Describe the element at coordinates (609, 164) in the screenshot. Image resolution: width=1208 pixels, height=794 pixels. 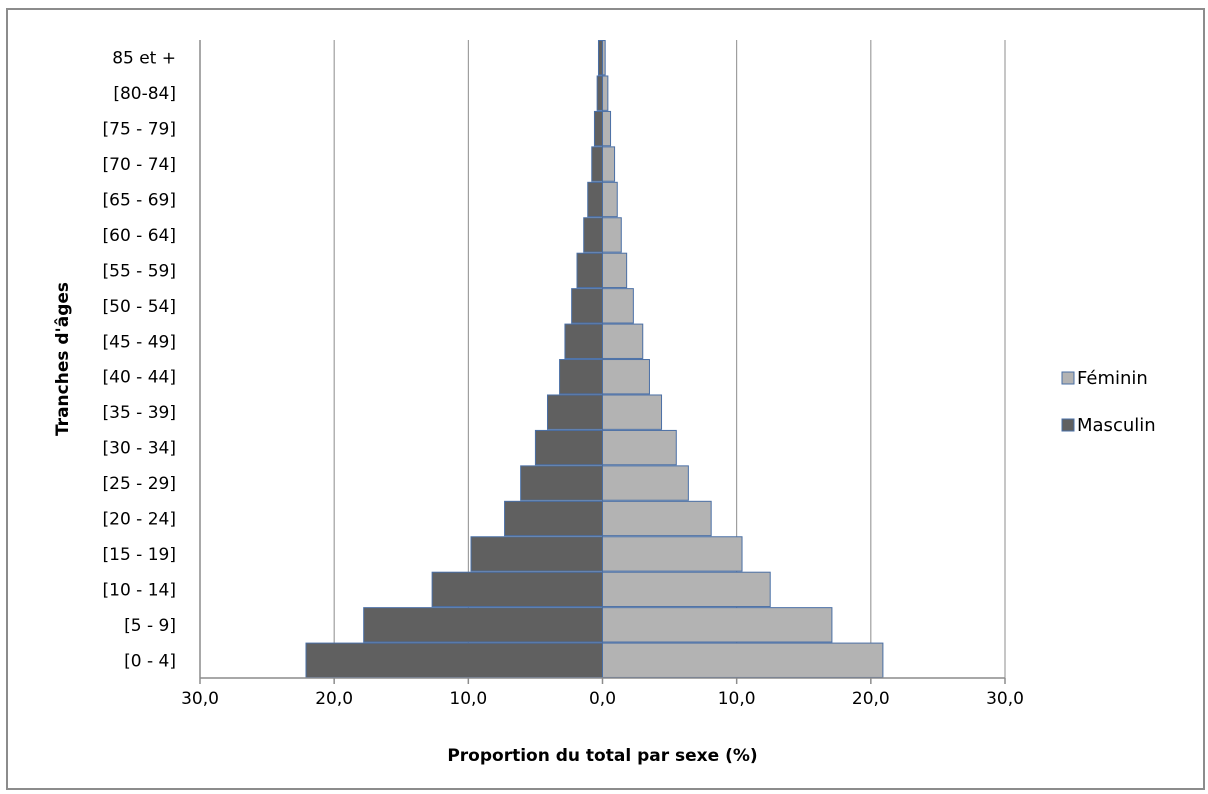
I see `bar-féminin-14` at that location.